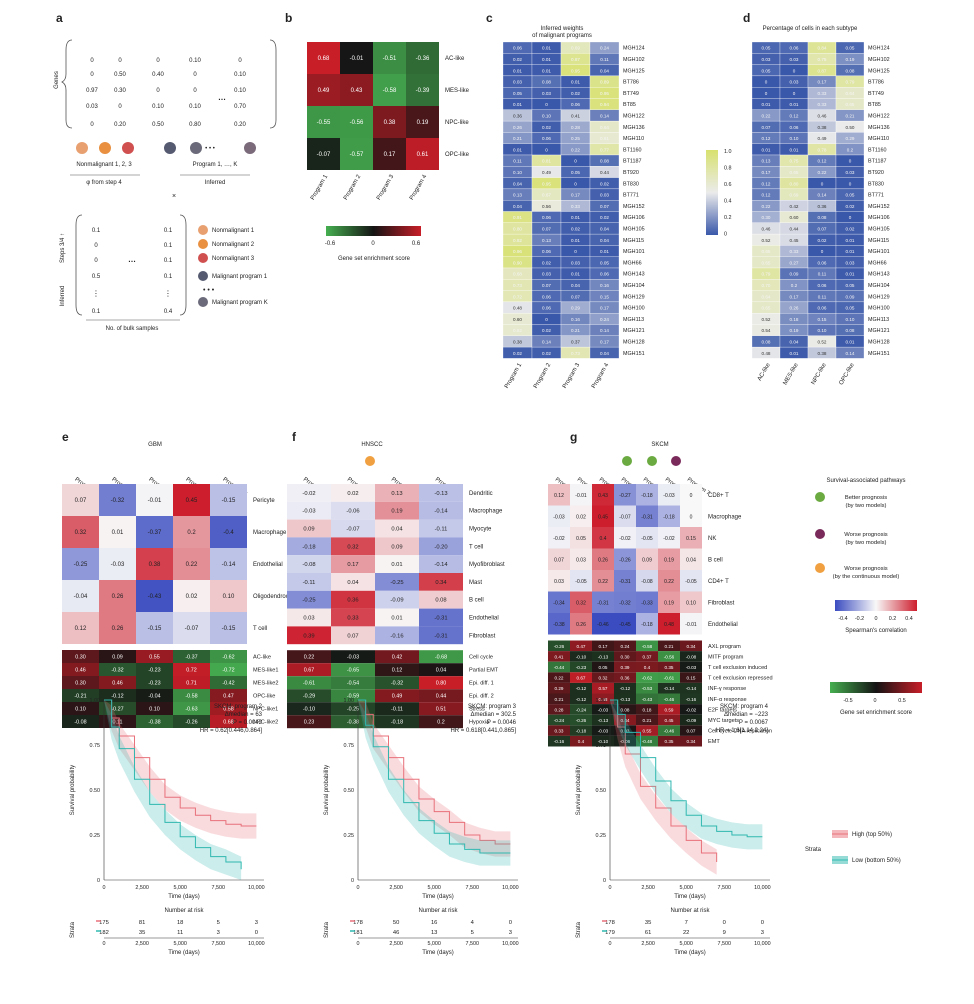  Describe the element at coordinates (92, 91) in the screenshot. I see `matrix1-cell: 0.97` at that location.